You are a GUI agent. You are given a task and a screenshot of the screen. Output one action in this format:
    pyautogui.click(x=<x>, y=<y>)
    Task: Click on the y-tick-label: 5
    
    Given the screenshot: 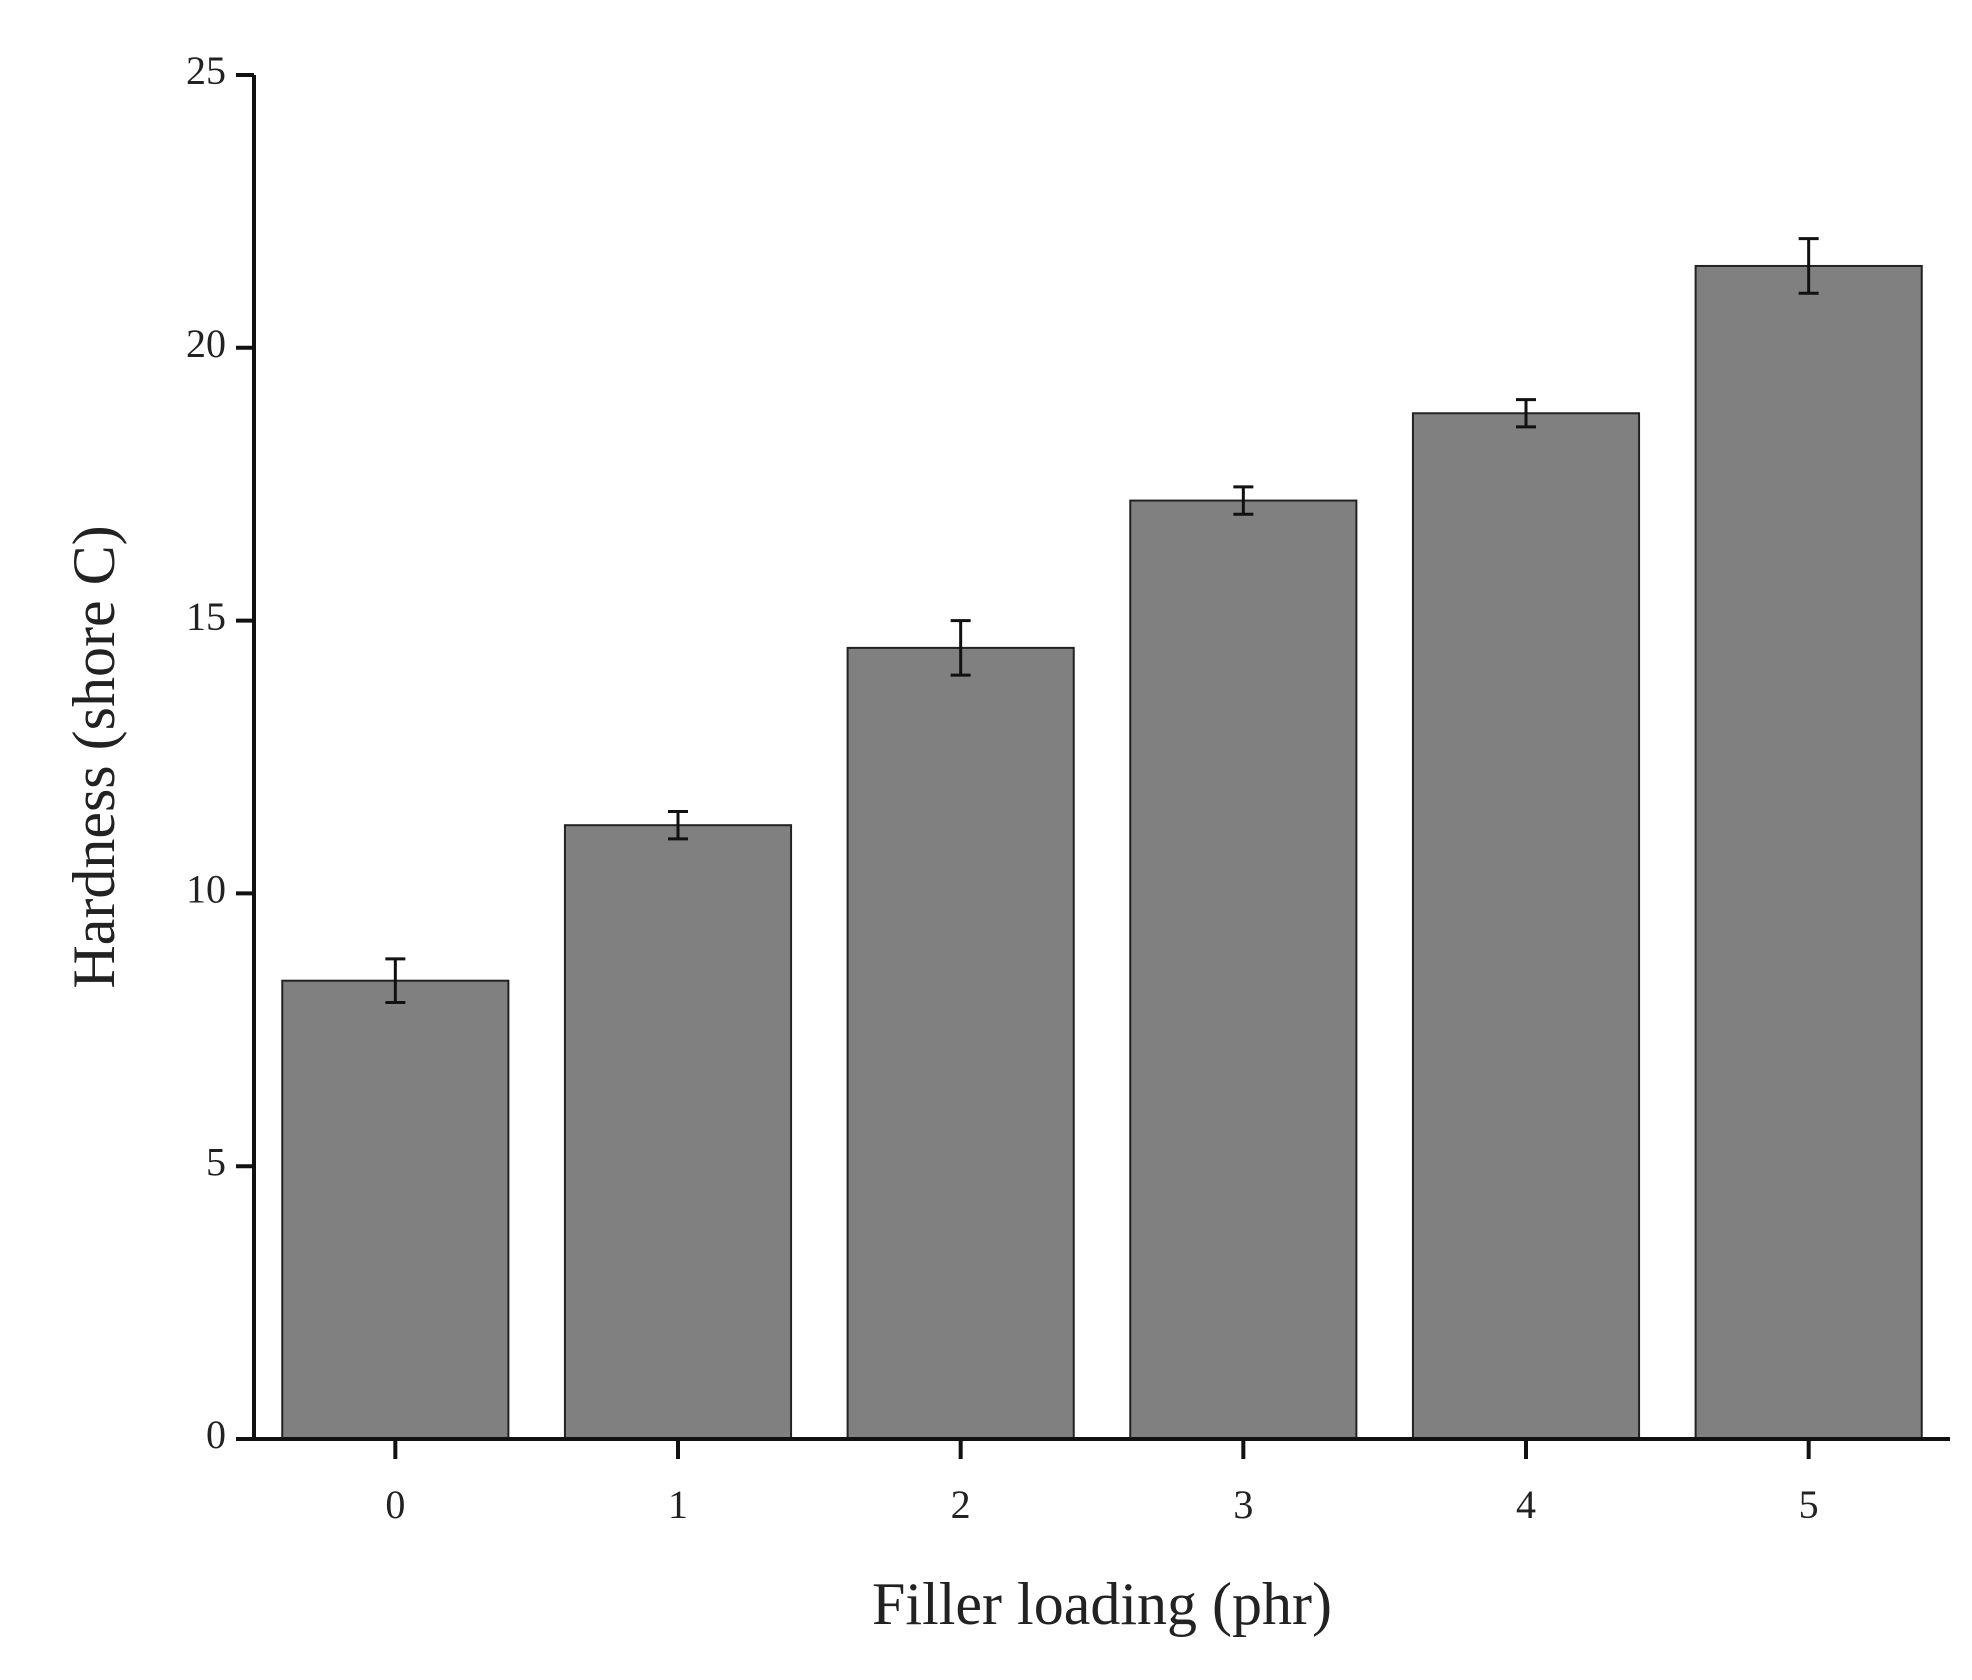 What is the action you would take?
    pyautogui.click(x=216, y=1161)
    